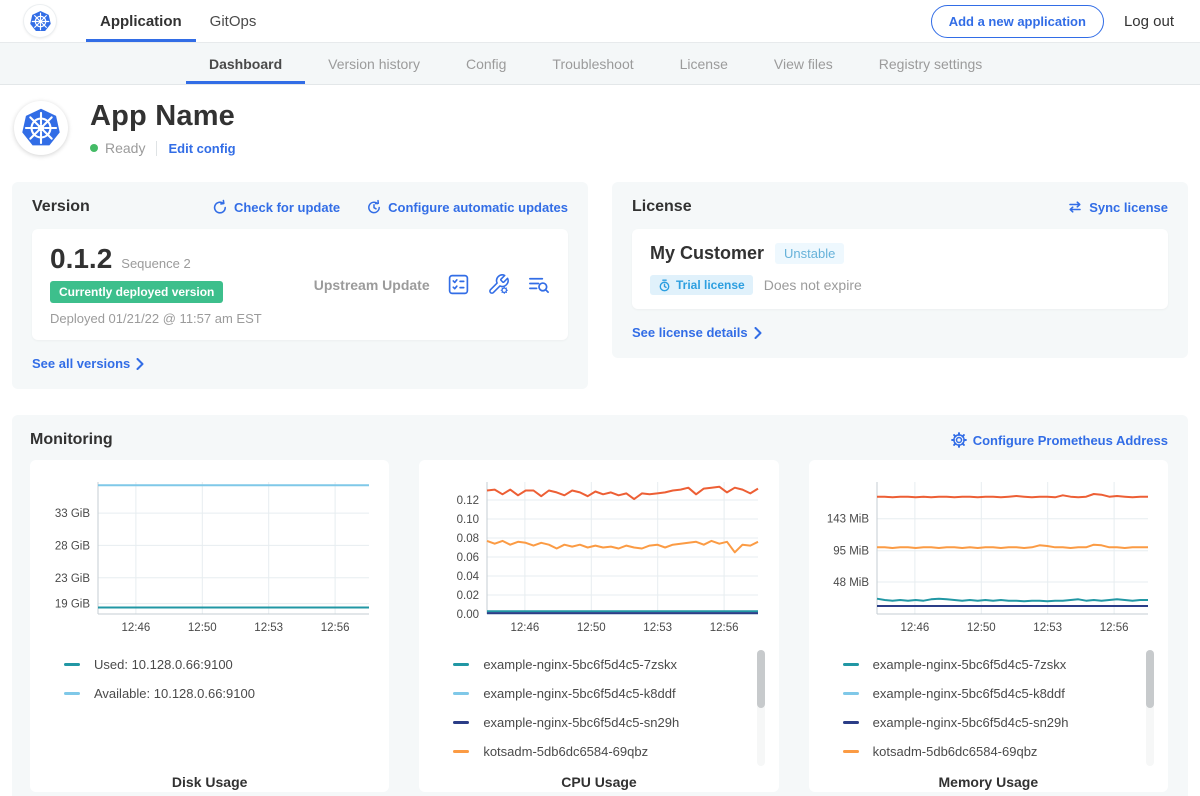 This screenshot has height=796, width=1200. What do you see at coordinates (1075, 207) in the screenshot?
I see `sync-icon` at bounding box center [1075, 207].